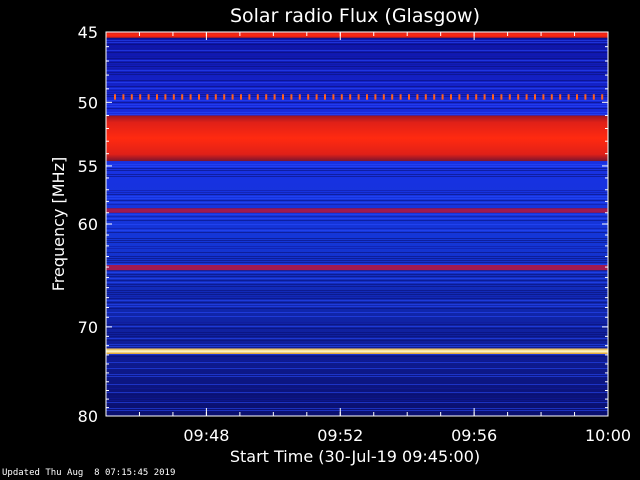 The image size is (640, 480). Describe the element at coordinates (474, 435) in the screenshot. I see `x-tick-label: 09:56` at that location.